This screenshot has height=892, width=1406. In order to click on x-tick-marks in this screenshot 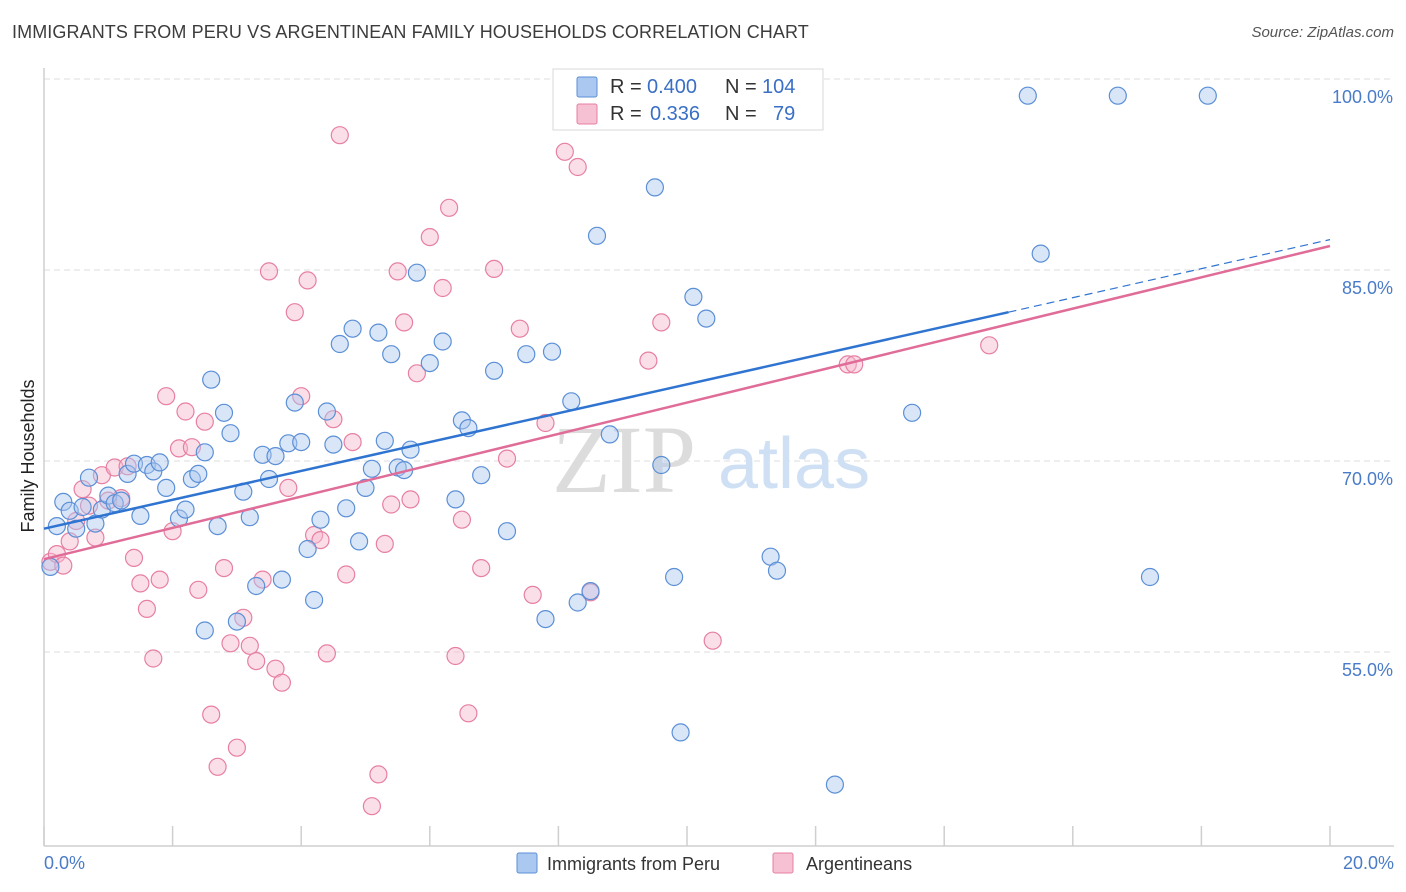, I will do `click(687, 836)`.